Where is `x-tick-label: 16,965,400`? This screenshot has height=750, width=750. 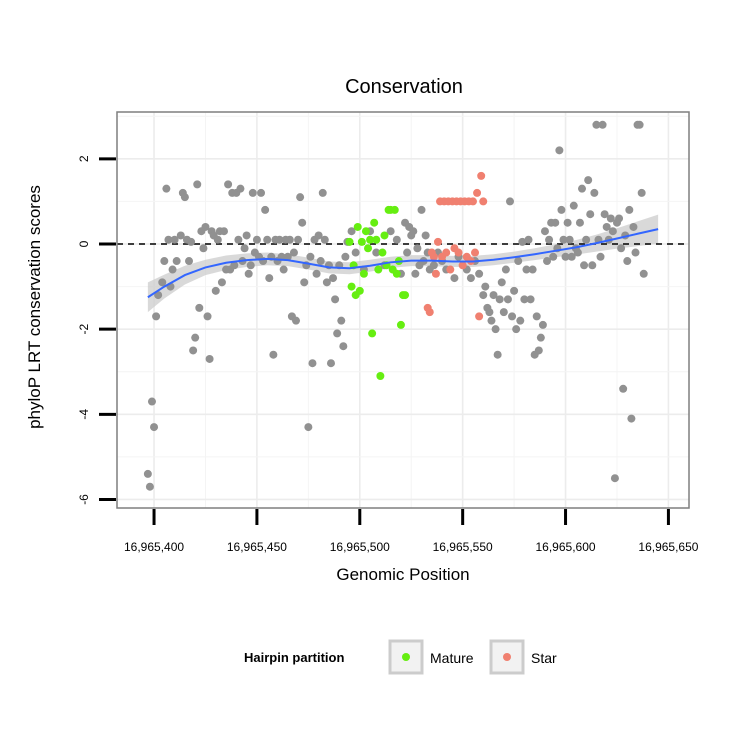
x-tick-label: 16,965,400 is located at coordinates (154, 547).